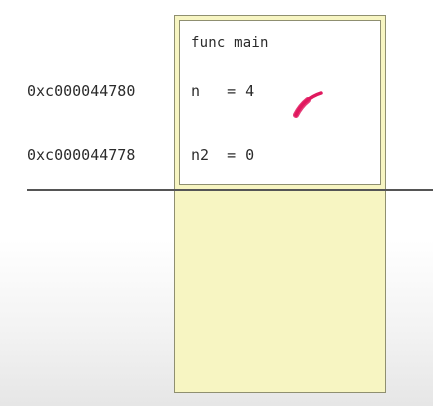  I want to click on frame-title: func main, so click(230, 43).